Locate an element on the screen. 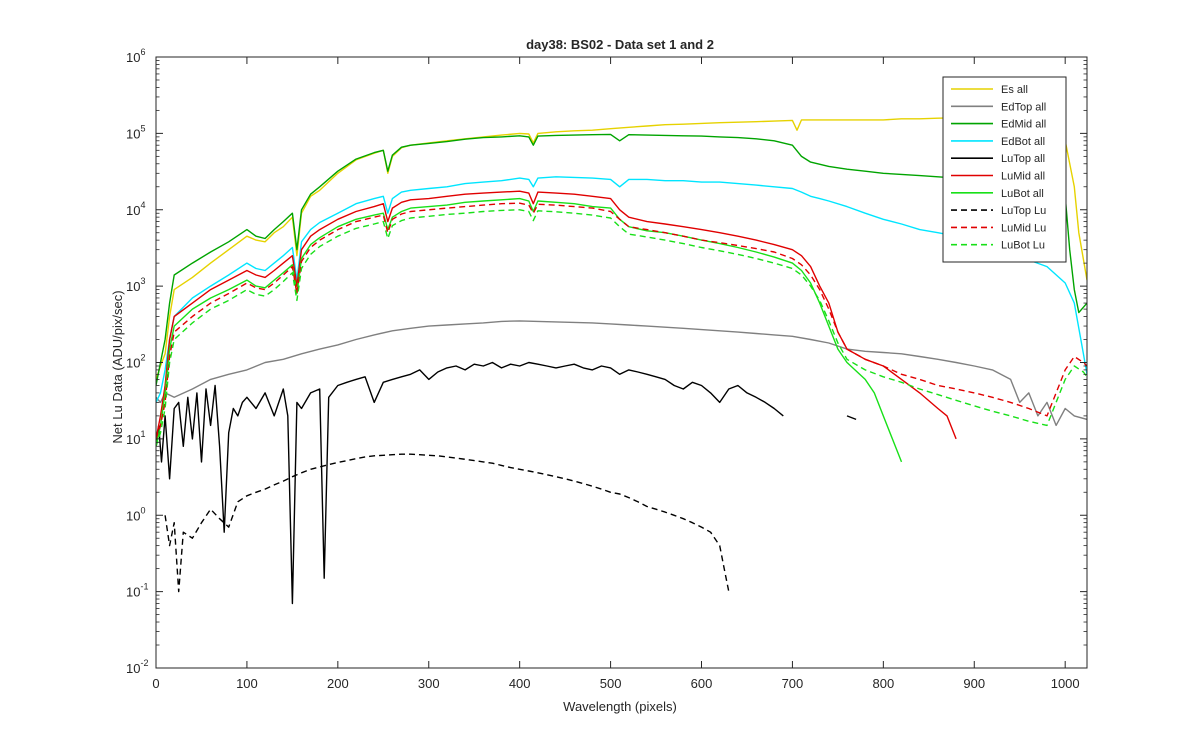 The image size is (1200, 750). x-tick-label: 800 is located at coordinates (883, 683).